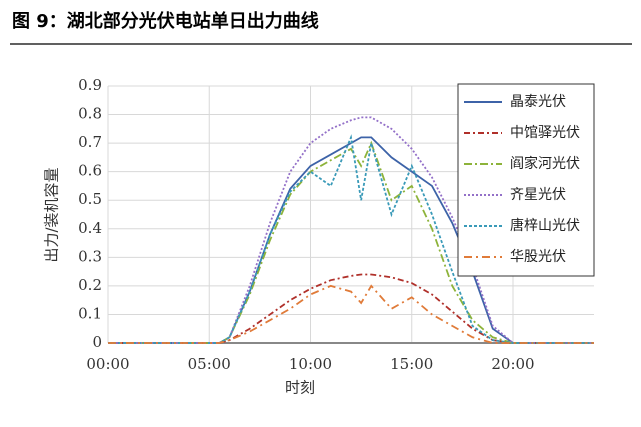 The width and height of the screenshot is (641, 427). Describe the element at coordinates (545, 225) in the screenshot. I see `legend-label: 唐梓山光伏` at that location.